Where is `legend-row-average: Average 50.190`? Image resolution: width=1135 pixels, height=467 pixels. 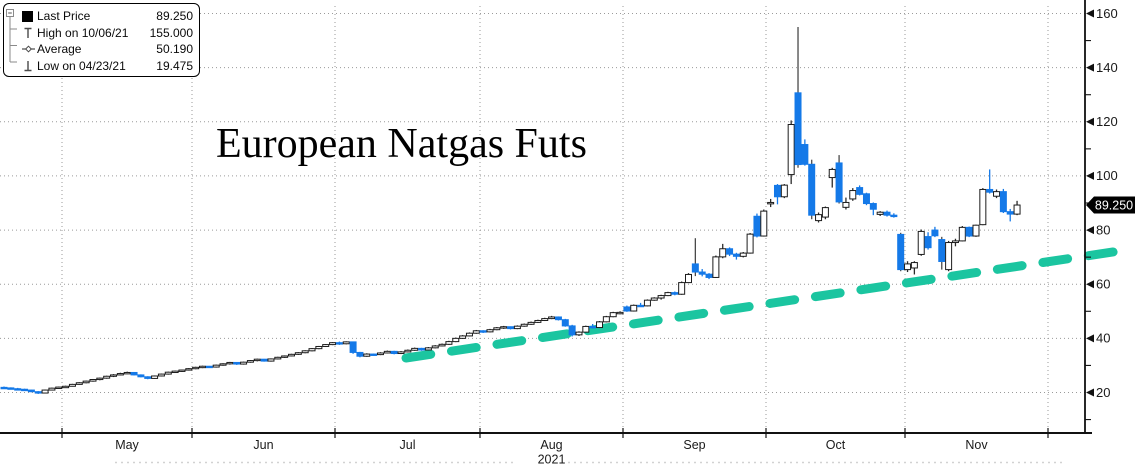 legend-row-average: Average 50.190 is located at coordinates (107, 49).